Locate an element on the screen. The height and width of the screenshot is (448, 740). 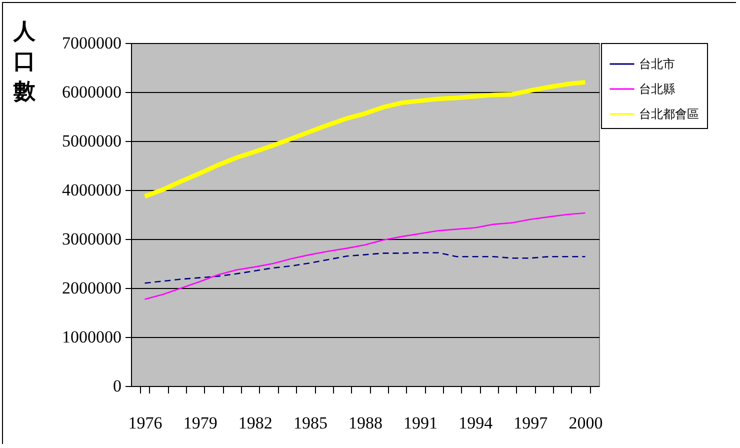
x-tick-label: 1991 is located at coordinates (421, 423).